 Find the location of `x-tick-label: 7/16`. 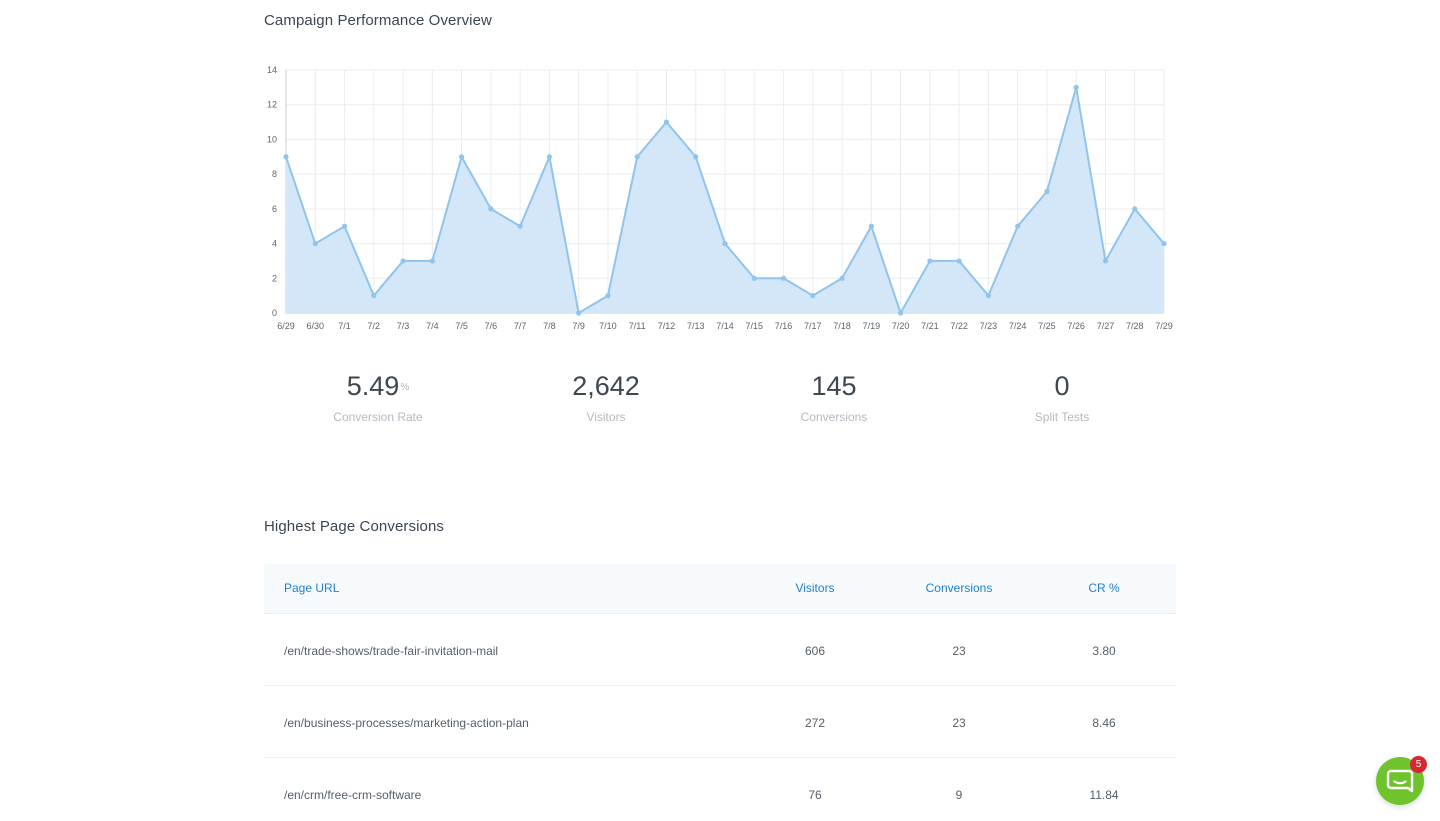

x-tick-label: 7/16 is located at coordinates (784, 326).